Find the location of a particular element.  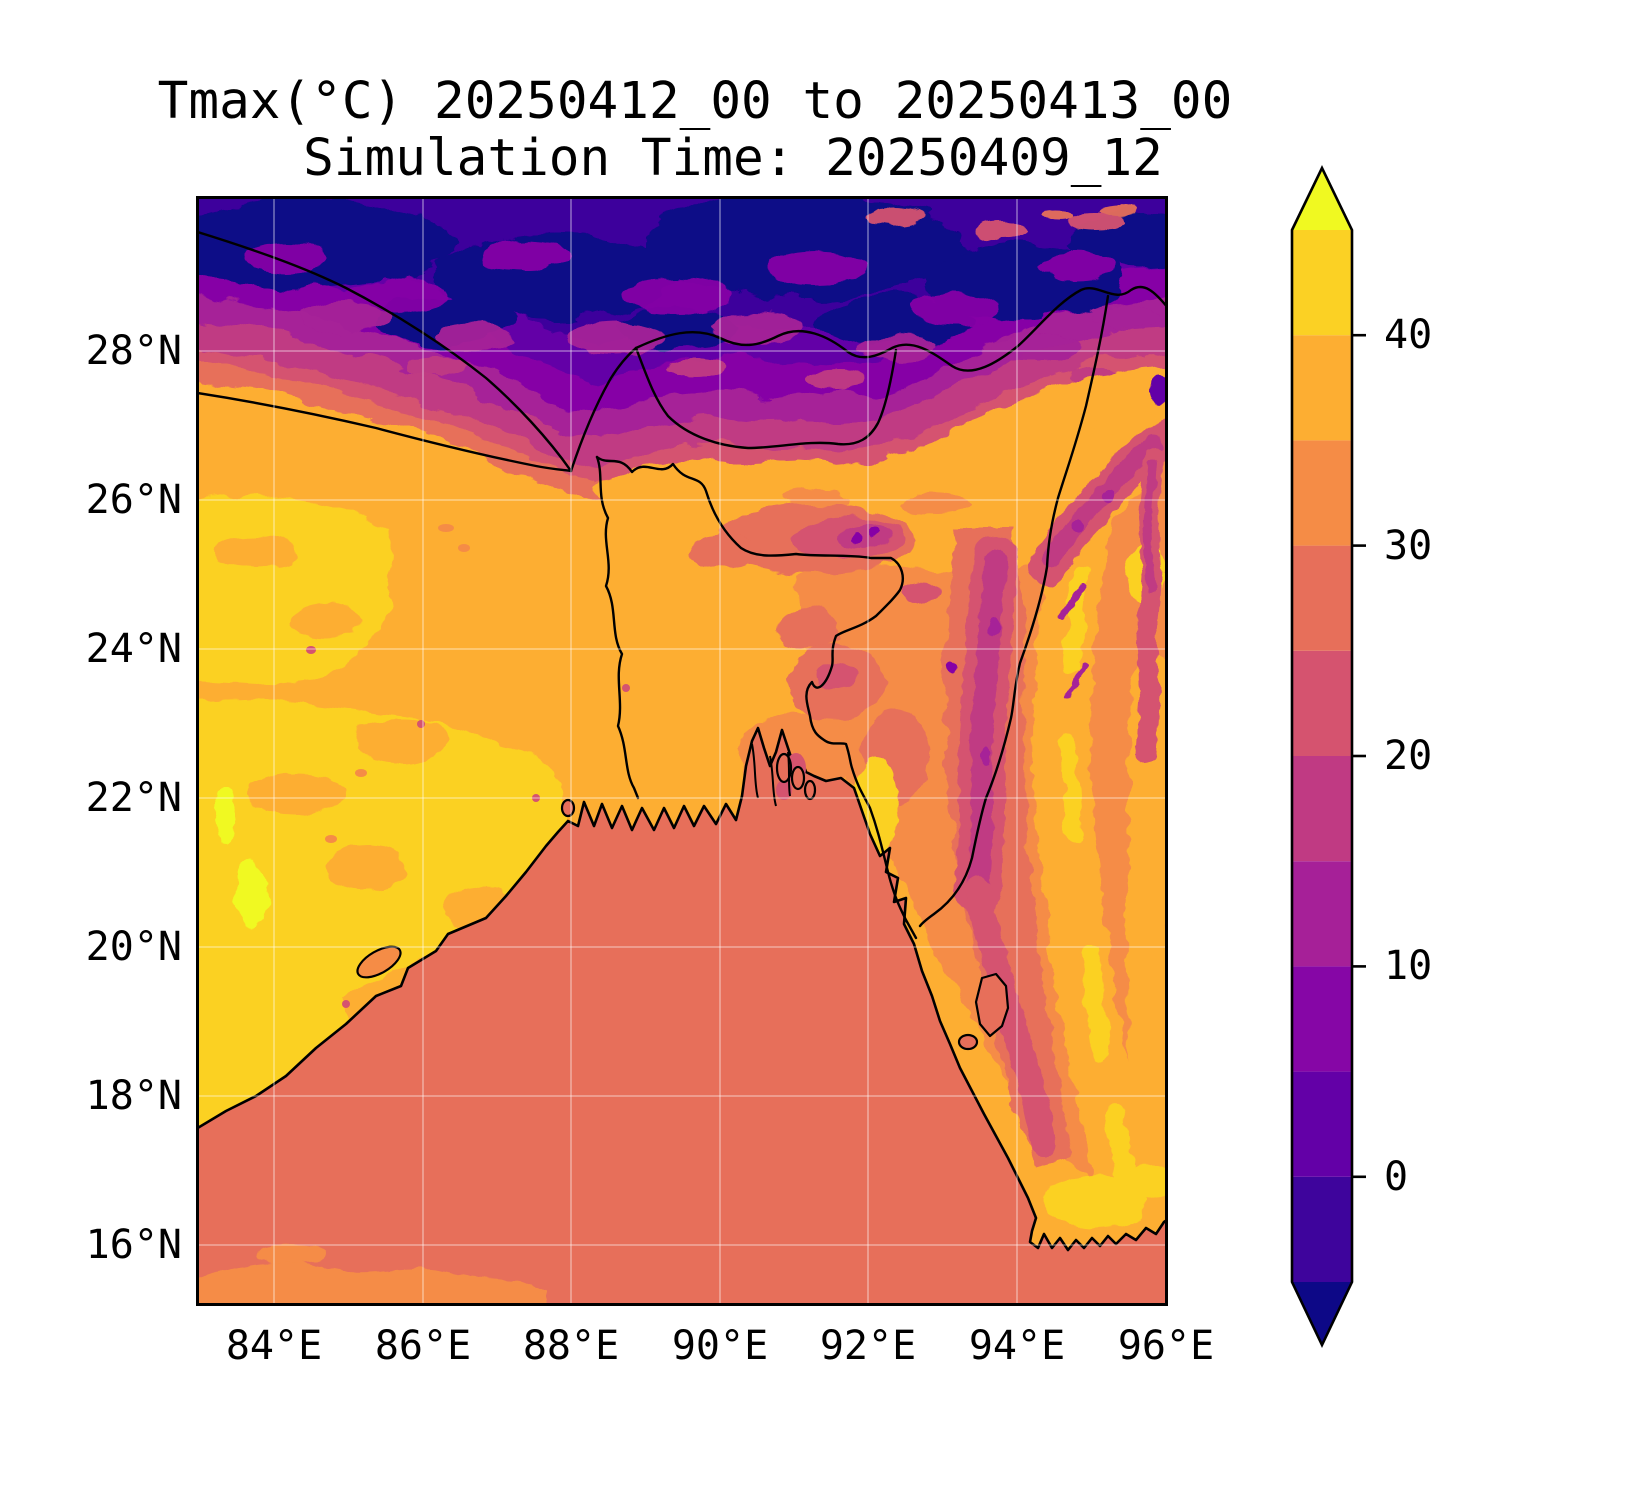

y-tick-16n: 16°N is located at coordinates (133, 1245).